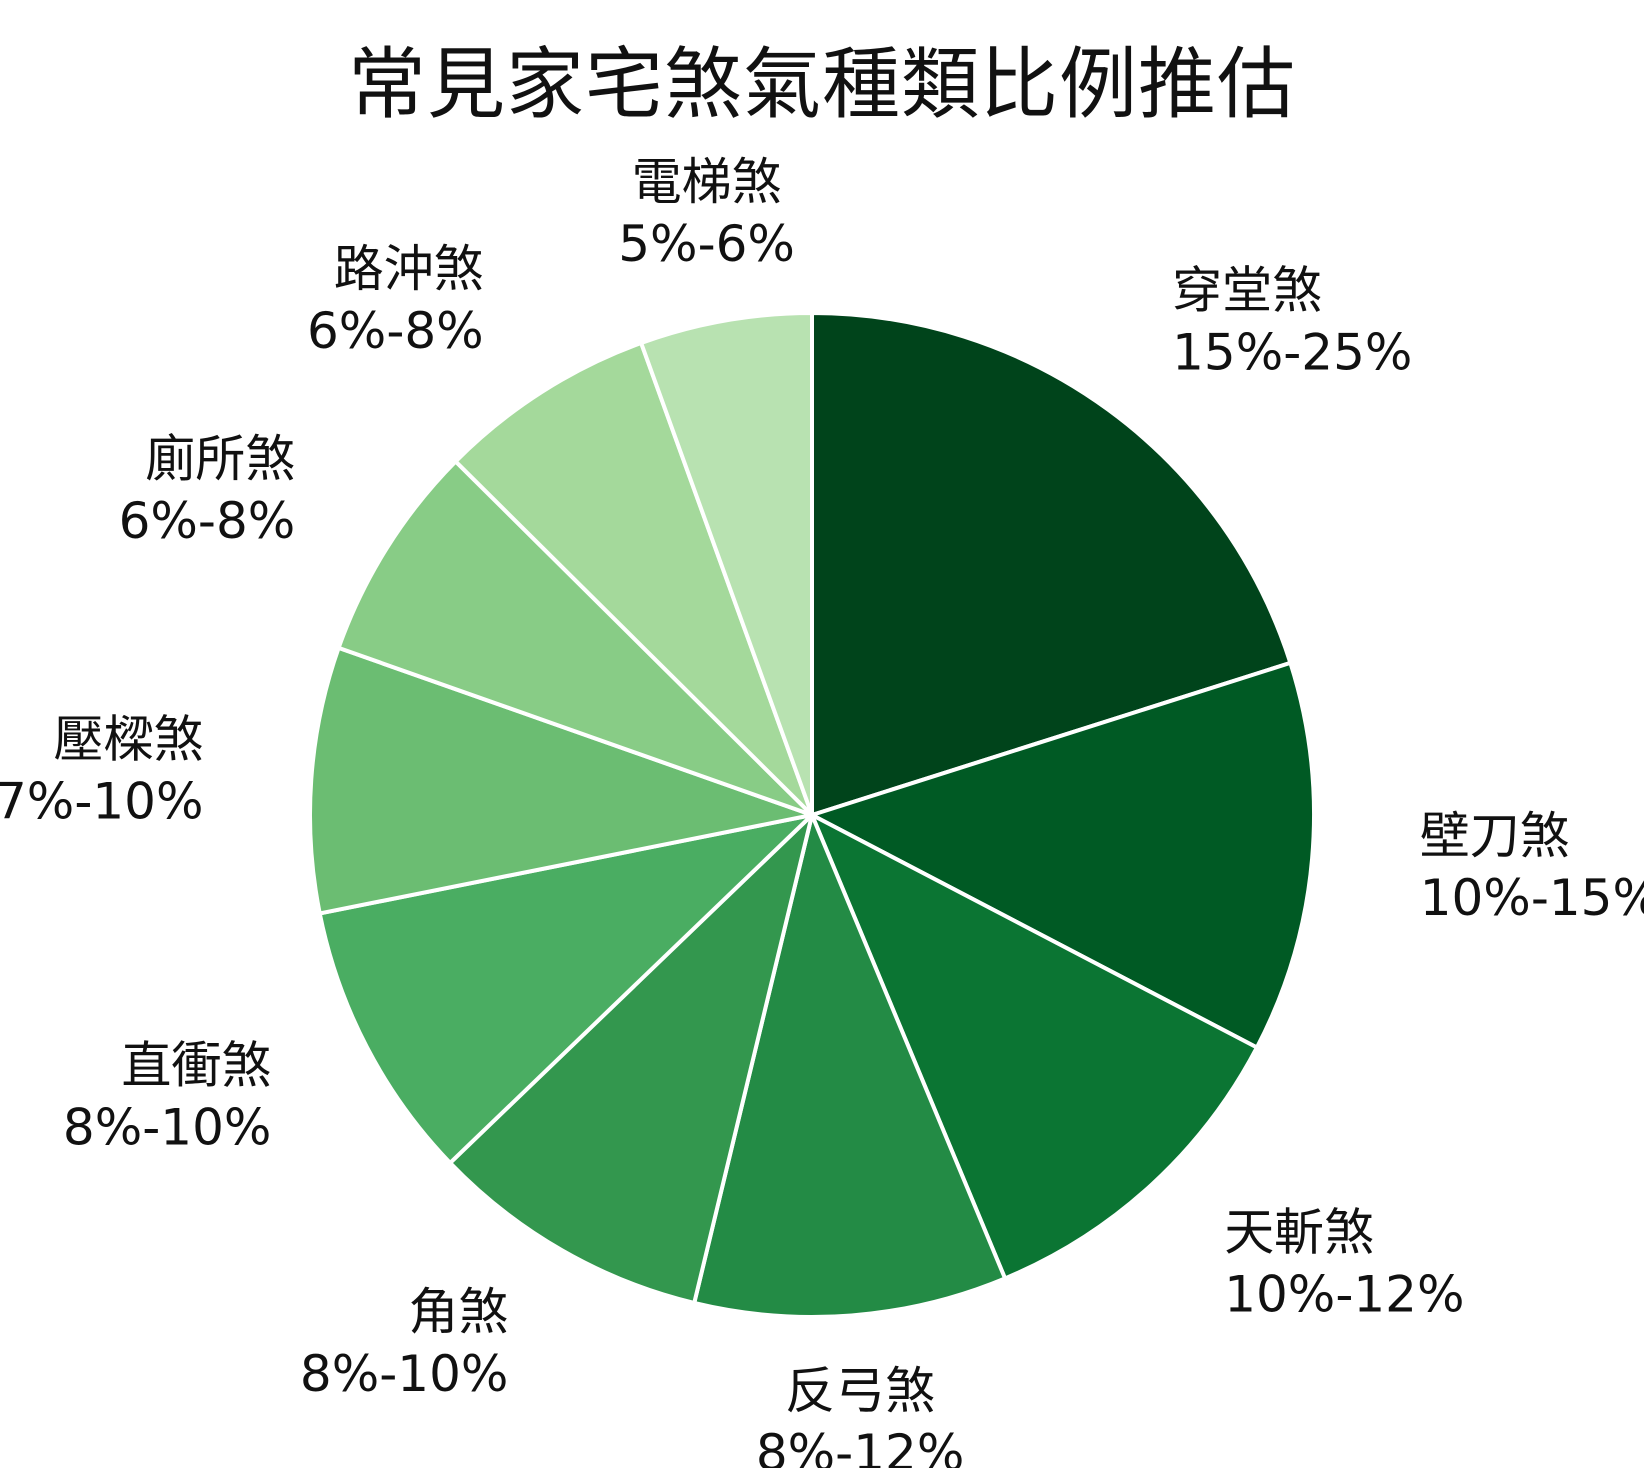  Describe the element at coordinates (1495, 836) in the screenshot. I see `slice-name-label: 壁刀煞` at that location.